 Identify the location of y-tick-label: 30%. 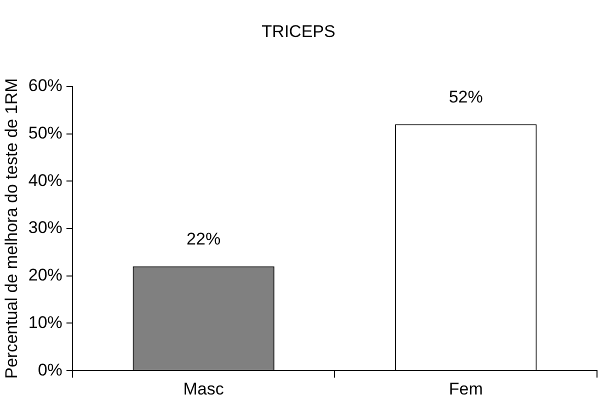
(45, 228).